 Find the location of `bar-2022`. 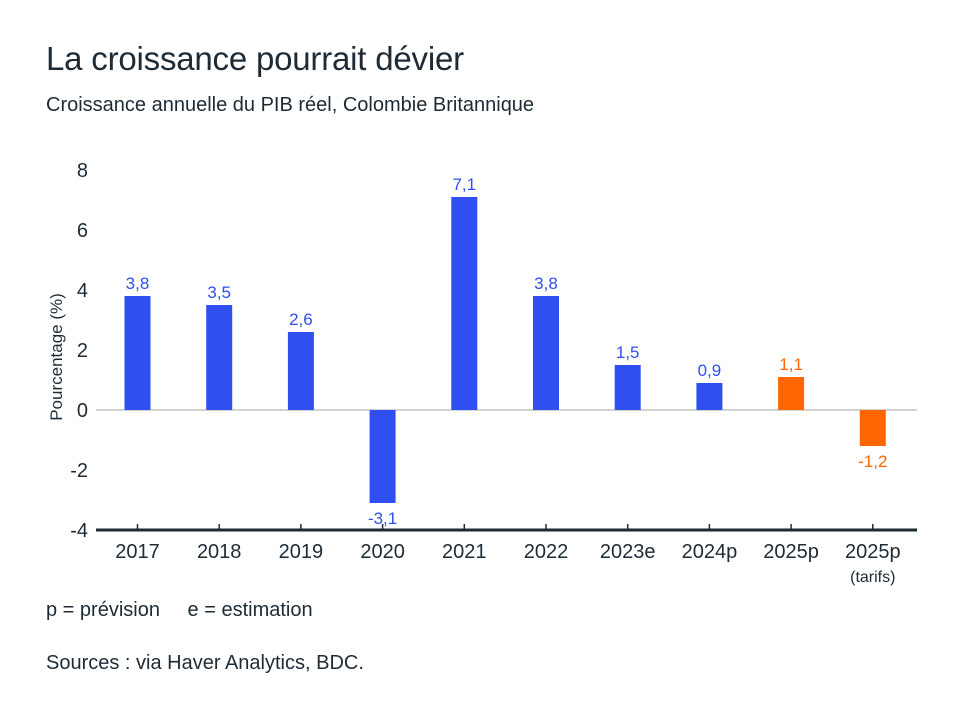

bar-2022 is located at coordinates (546, 353).